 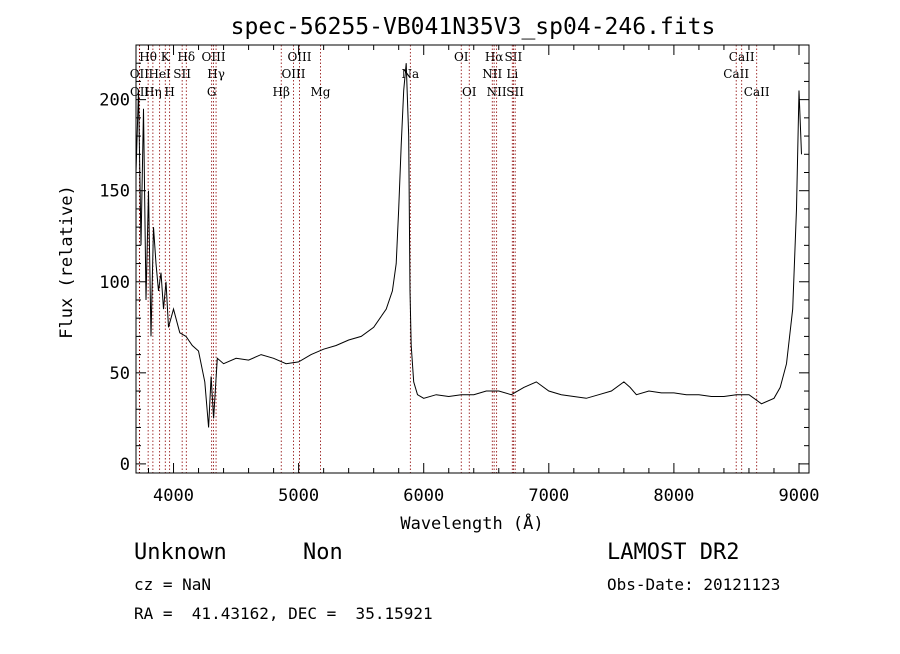 What do you see at coordinates (473, 27) in the screenshot?
I see `chart-title: spec-56255-VB041N35V3_sp04-246.fits` at bounding box center [473, 27].